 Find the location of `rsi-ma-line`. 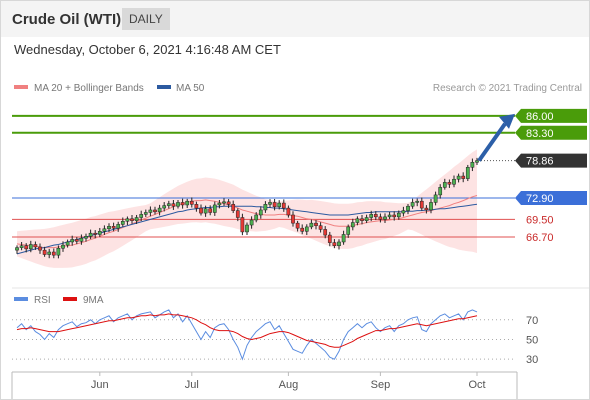

rsi-ma-line is located at coordinates (247, 330).